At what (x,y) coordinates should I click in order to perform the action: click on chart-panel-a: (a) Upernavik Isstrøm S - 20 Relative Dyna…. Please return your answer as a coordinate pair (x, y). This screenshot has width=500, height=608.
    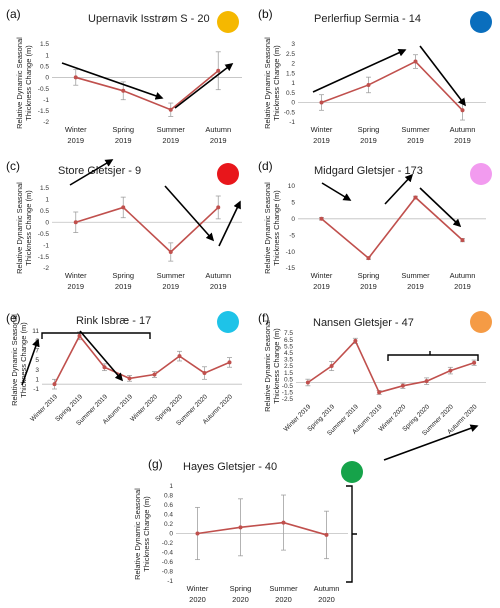
    Looking at the image, I should click on (124, 76).